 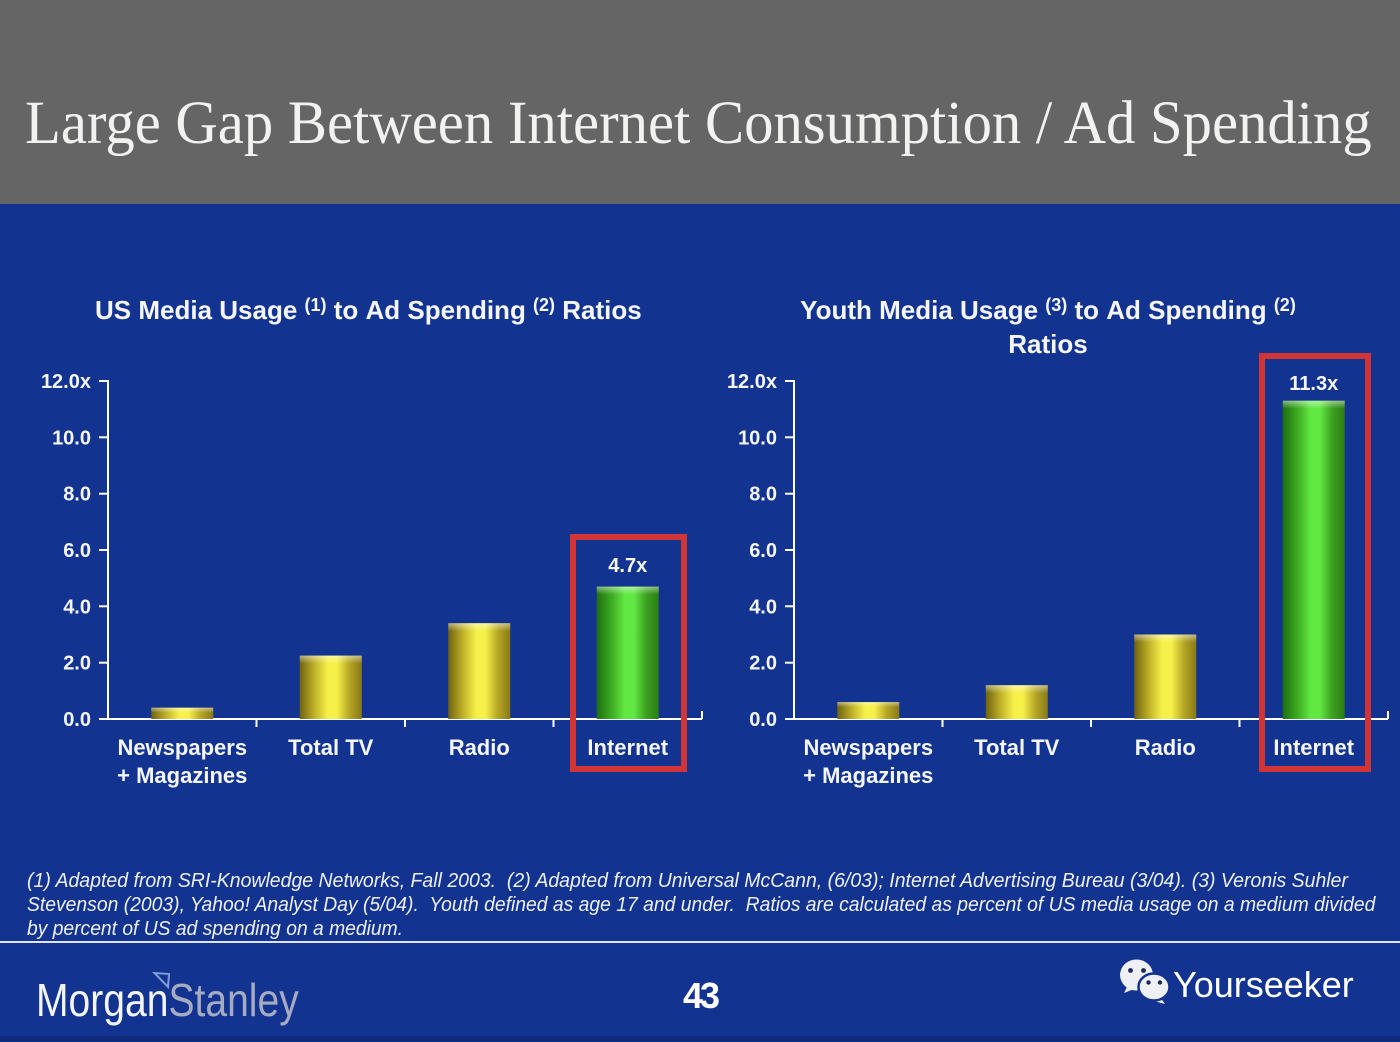 What do you see at coordinates (627, 566) in the screenshot?
I see `svg-text: 4.7x` at bounding box center [627, 566].